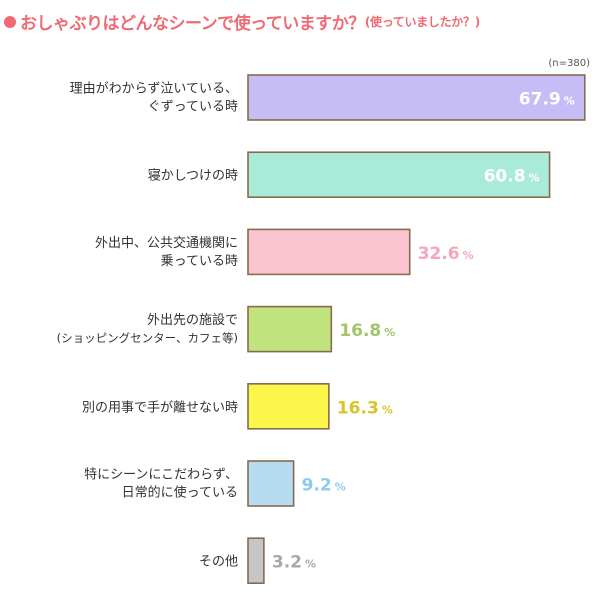  I want to click on value-label-3: 32.6%, so click(446, 254).